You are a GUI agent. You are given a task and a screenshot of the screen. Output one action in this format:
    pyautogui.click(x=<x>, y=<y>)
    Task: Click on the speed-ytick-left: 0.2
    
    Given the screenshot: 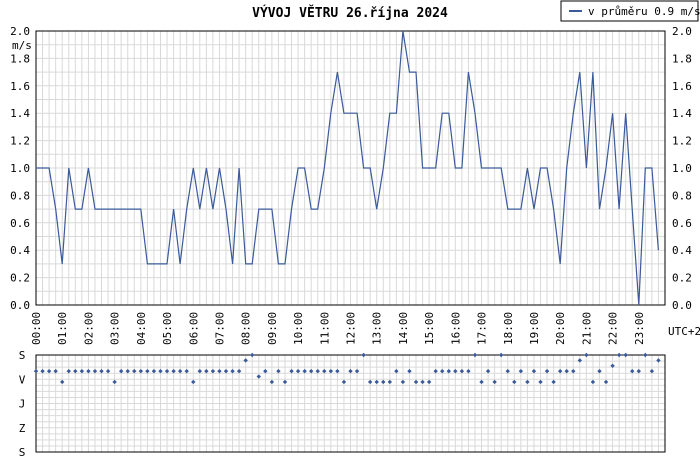 What is the action you would take?
    pyautogui.click(x=20, y=278)
    